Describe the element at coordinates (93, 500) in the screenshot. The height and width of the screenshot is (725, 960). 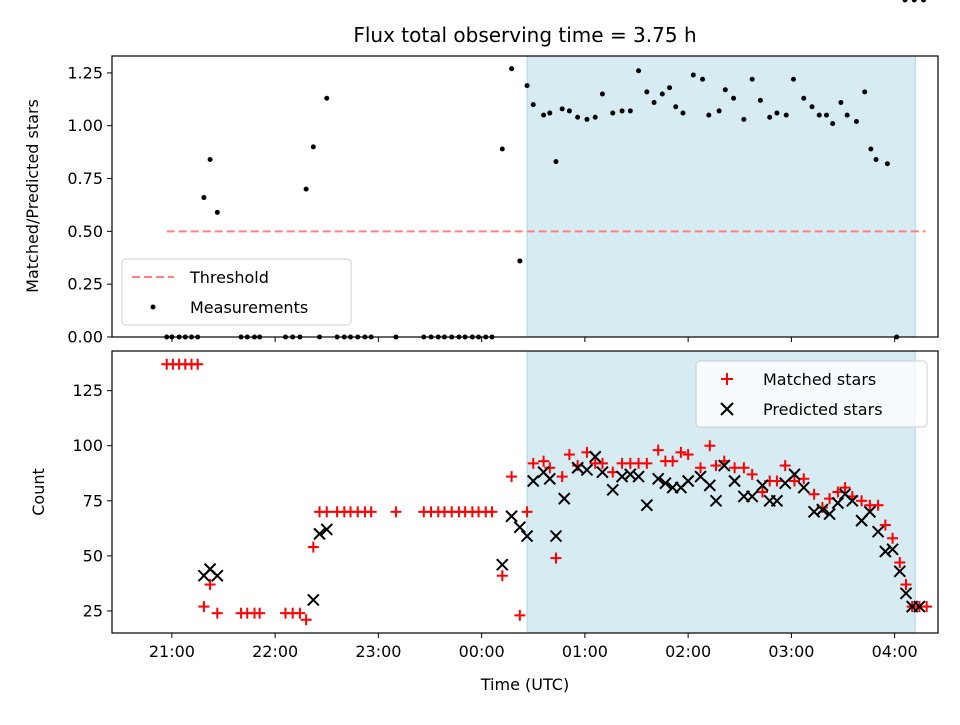
I see `bottom-y-tick-label: 75` at that location.